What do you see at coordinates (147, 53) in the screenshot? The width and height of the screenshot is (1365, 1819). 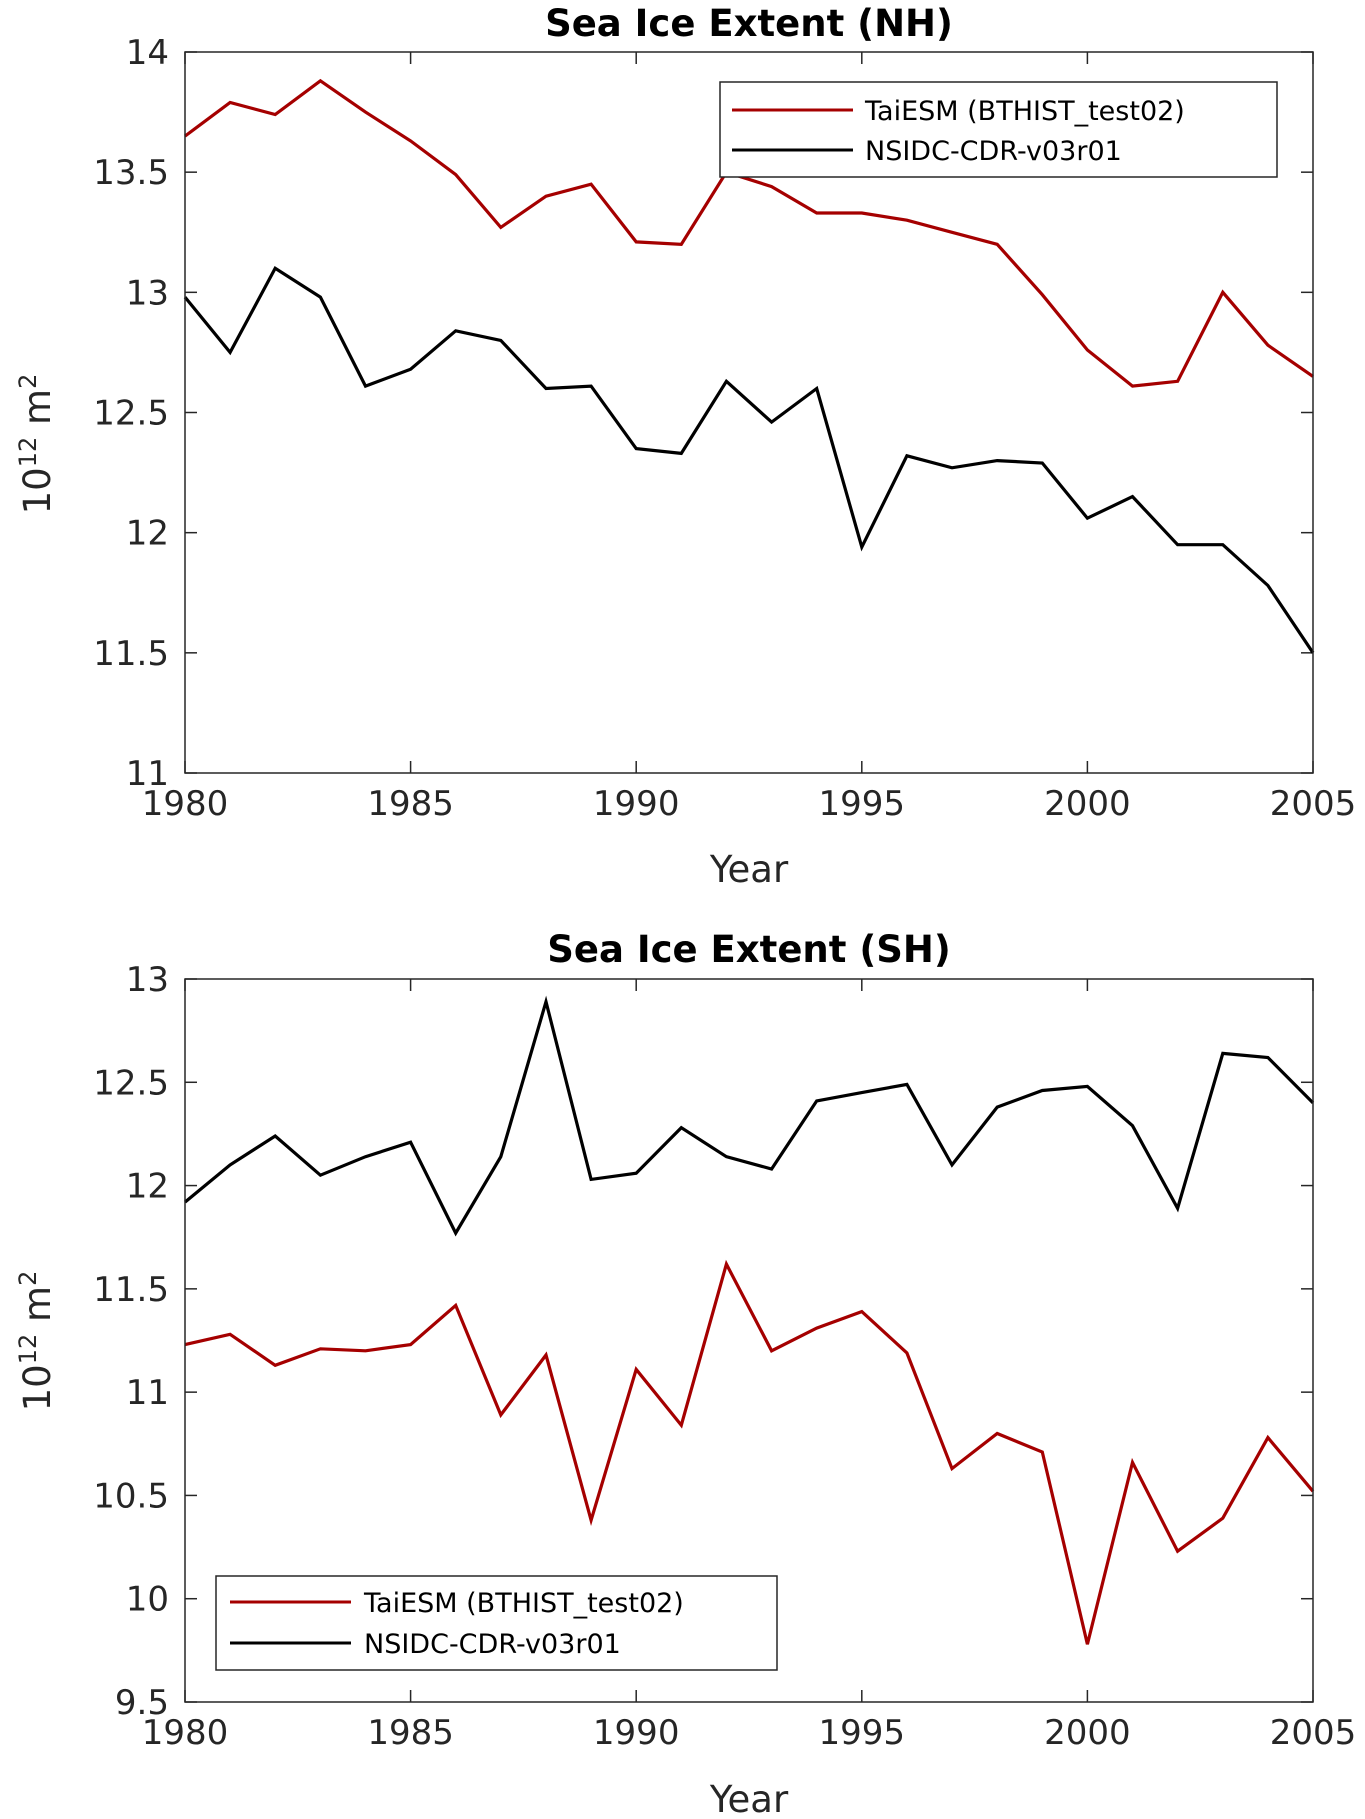 I see `y-tick-label: 14` at bounding box center [147, 53].